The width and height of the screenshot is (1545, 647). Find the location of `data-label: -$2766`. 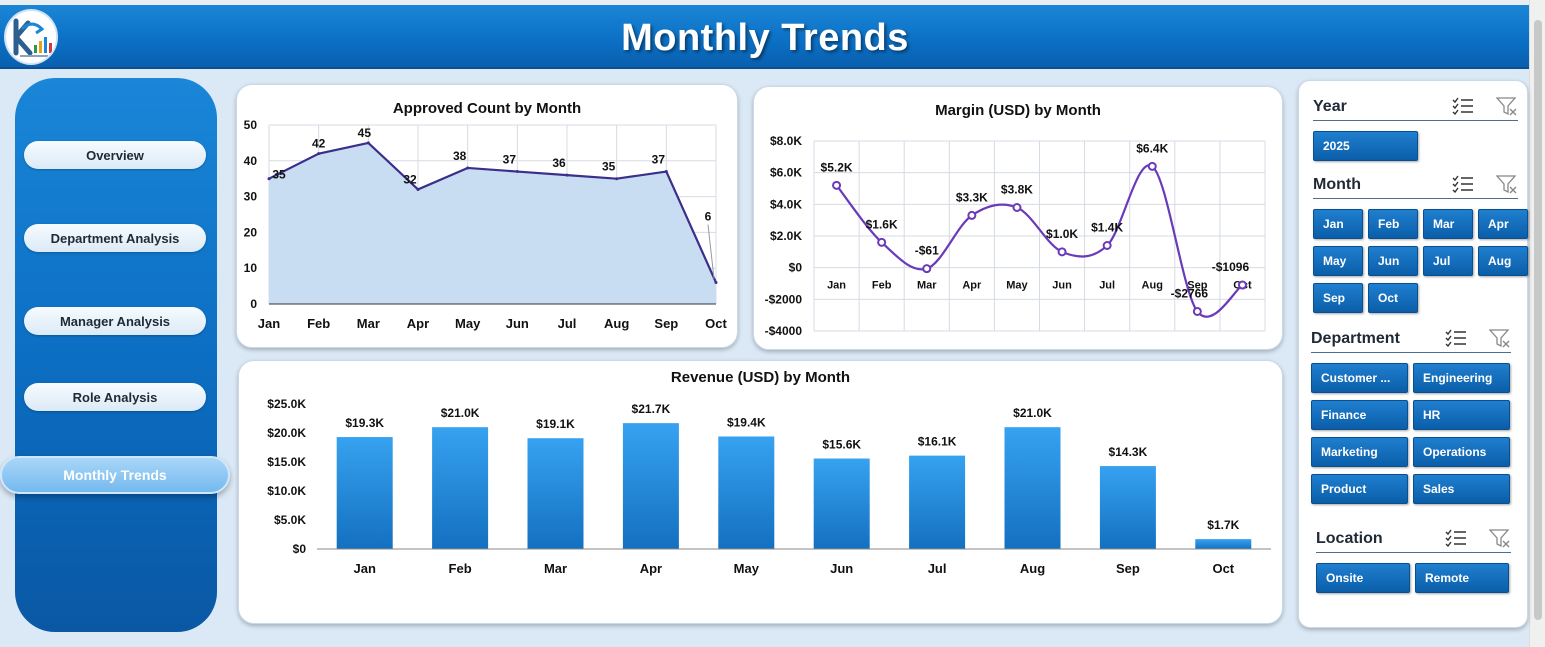

data-label: -$2766 is located at coordinates (1190, 293).